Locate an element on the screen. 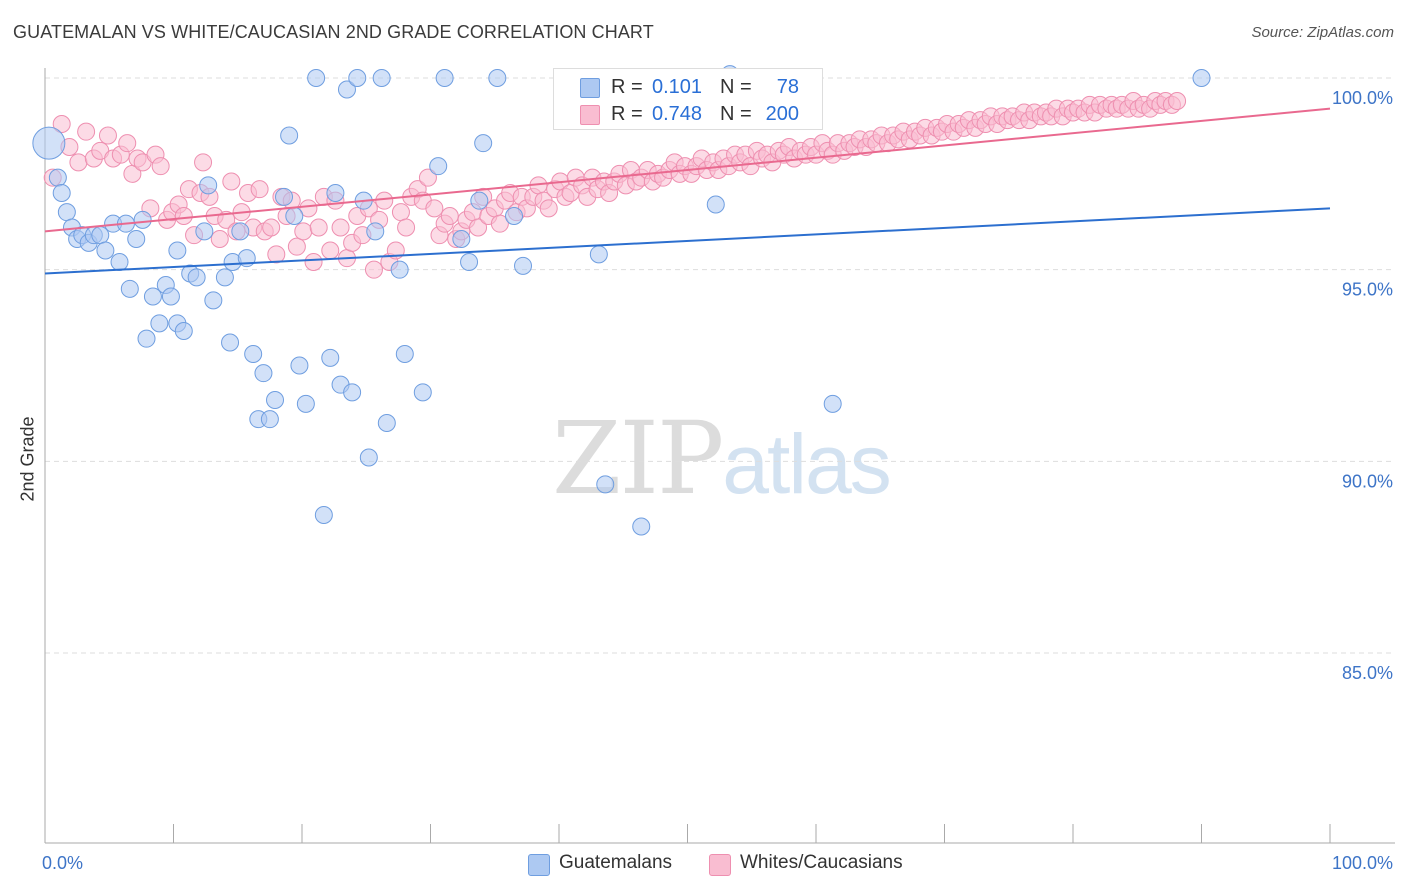  y-axis-label: 2nd Grade is located at coordinates (27, 459).